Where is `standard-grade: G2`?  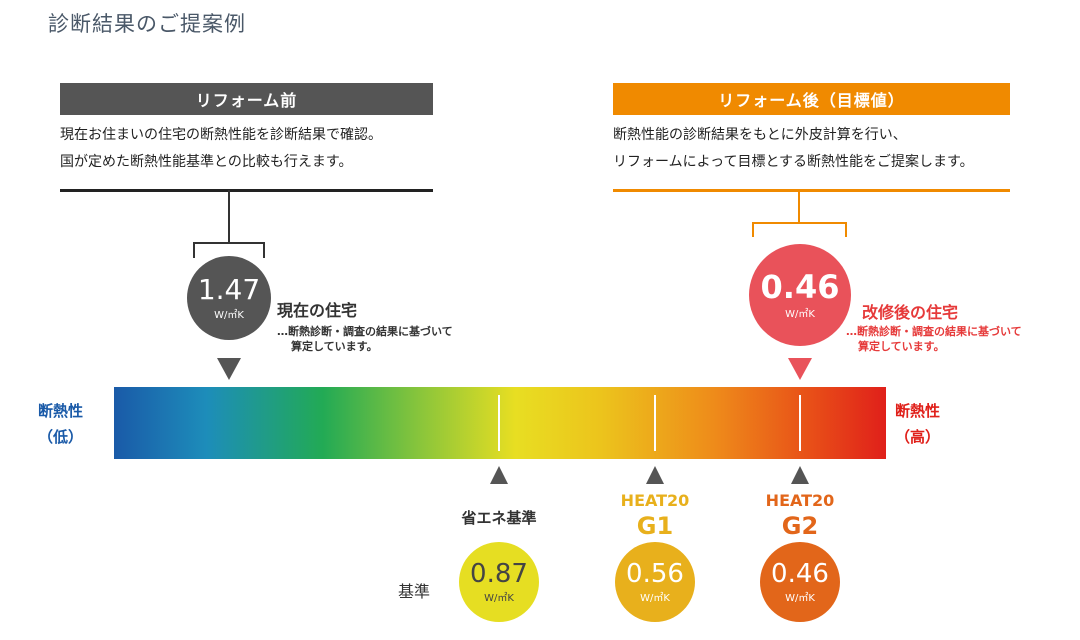
standard-grade: G2 is located at coordinates (800, 526).